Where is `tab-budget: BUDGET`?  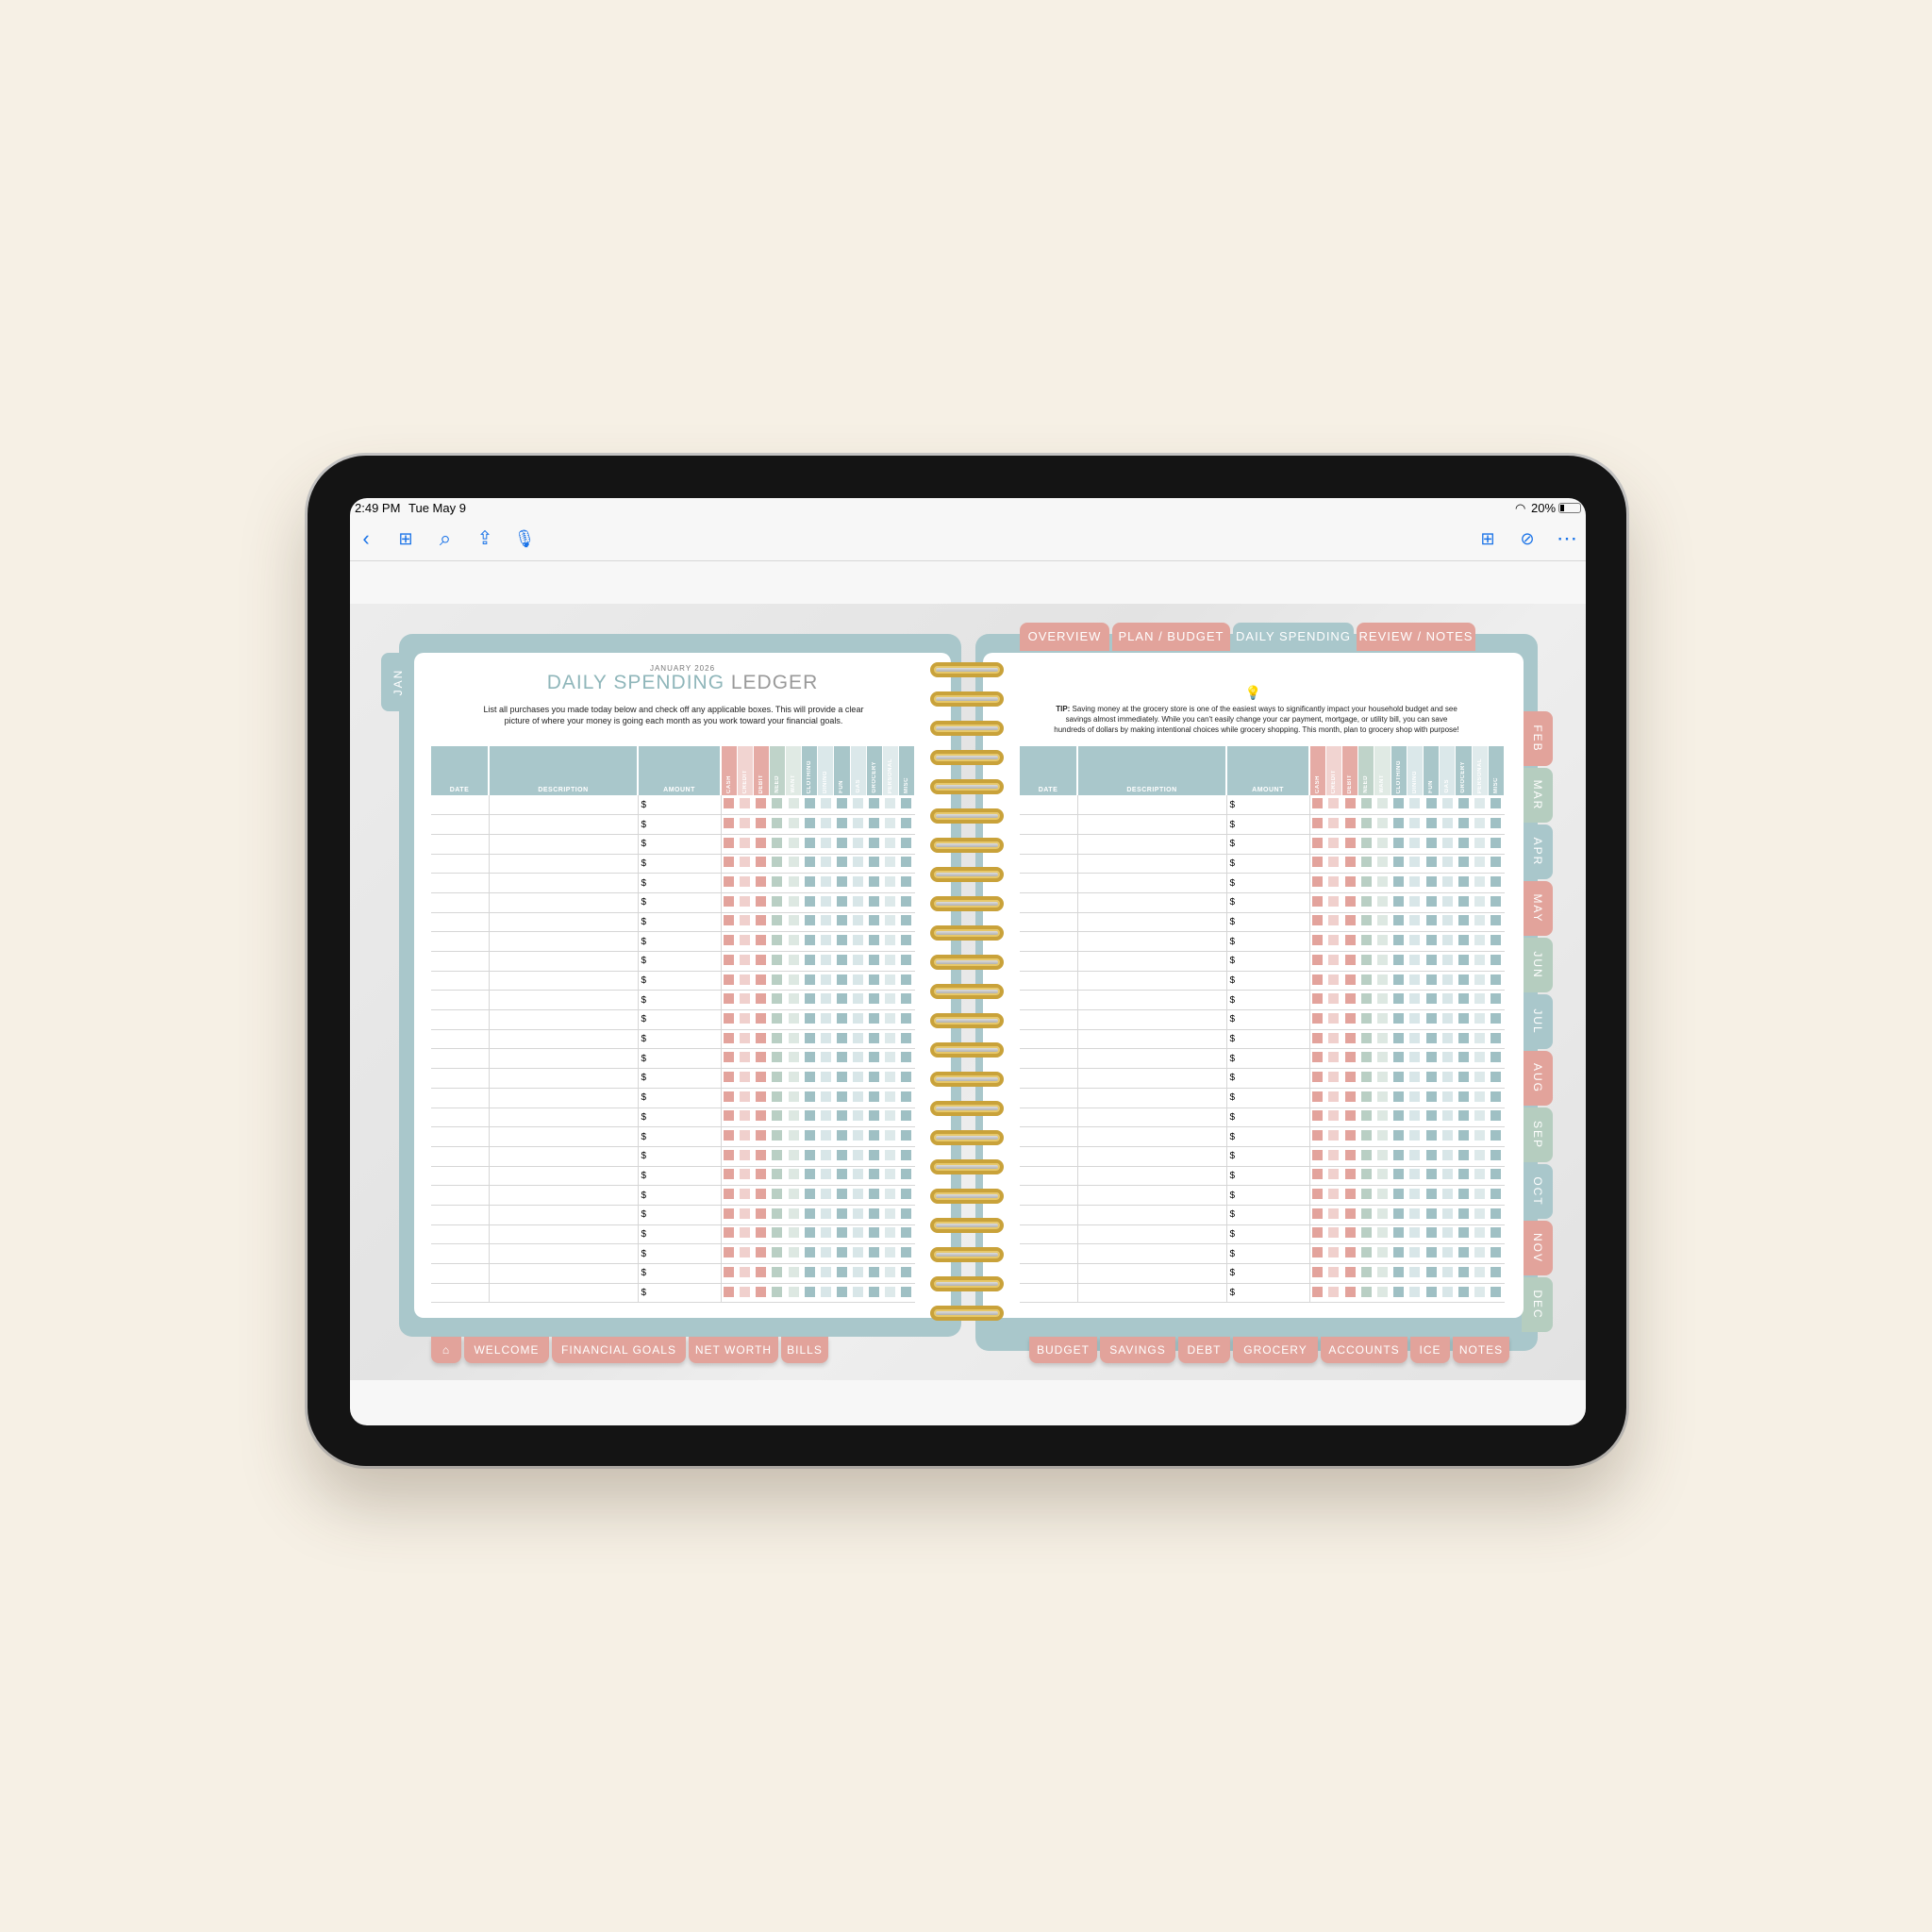 tab-budget: BUDGET is located at coordinates (1063, 1350).